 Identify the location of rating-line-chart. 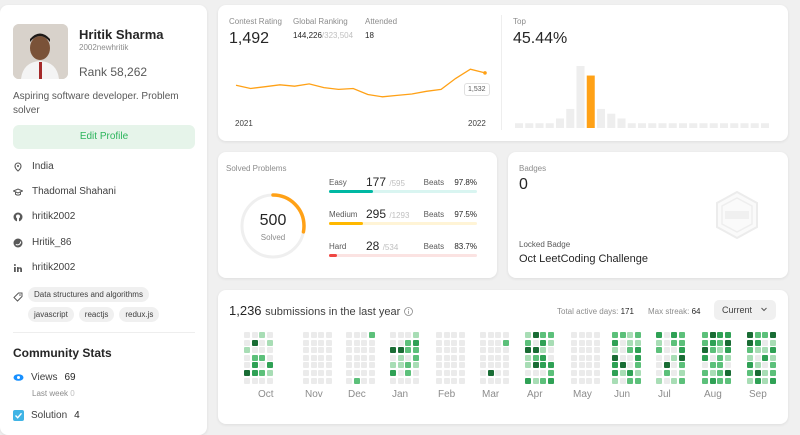
(363, 85).